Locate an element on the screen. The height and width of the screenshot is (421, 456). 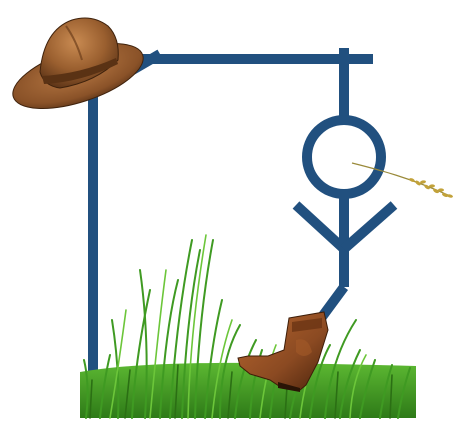
figure-right-arm is located at coordinates (369, 227).